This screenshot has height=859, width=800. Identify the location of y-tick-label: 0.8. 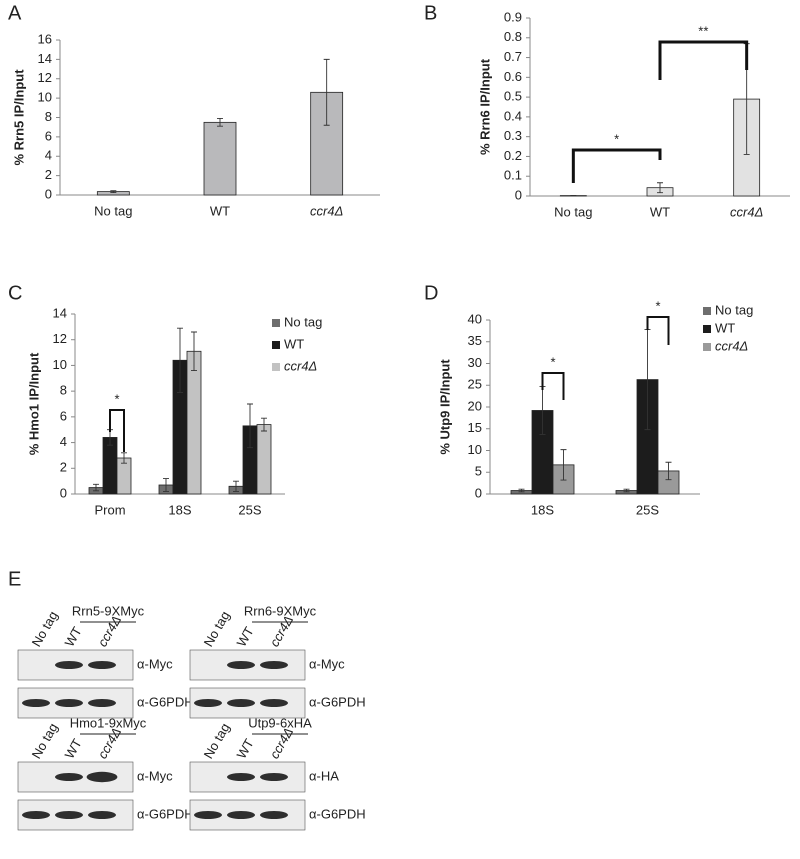
(513, 36).